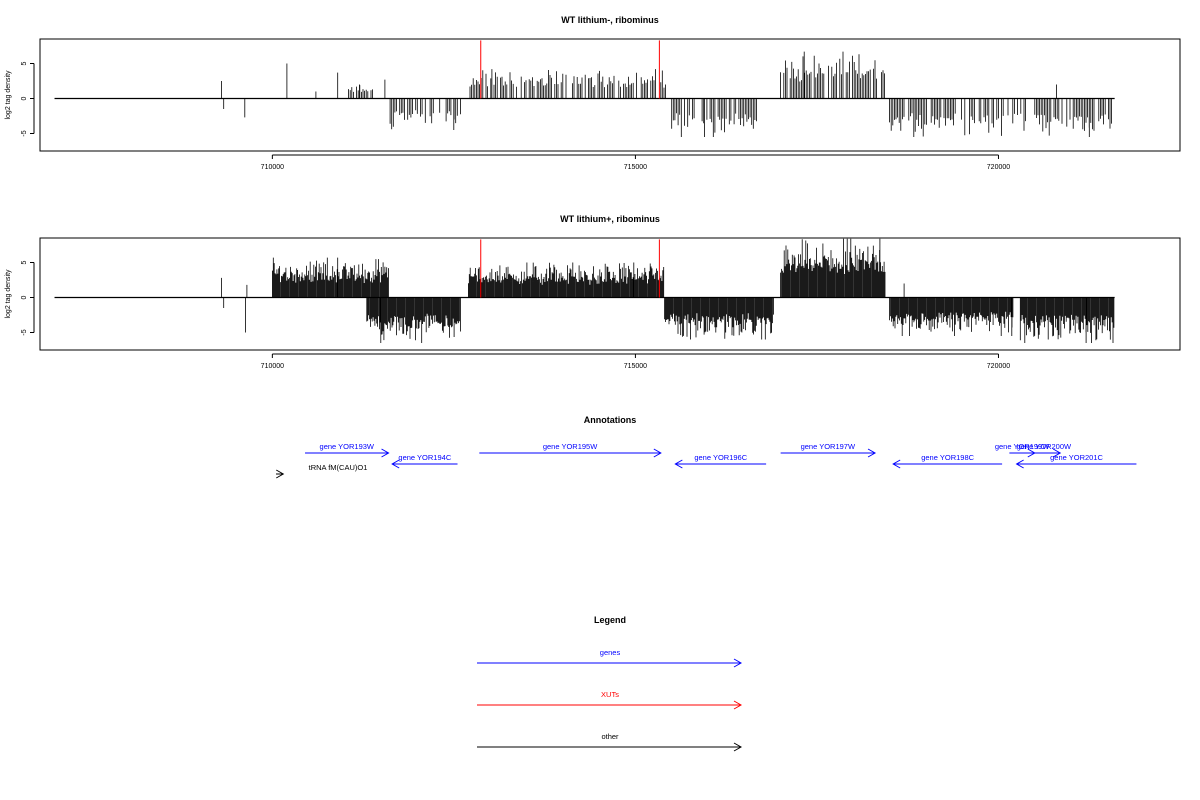 The height and width of the screenshot is (800, 1200). Describe the element at coordinates (947, 457) in the screenshot. I see `feature-label: gene YOR198C` at that location.